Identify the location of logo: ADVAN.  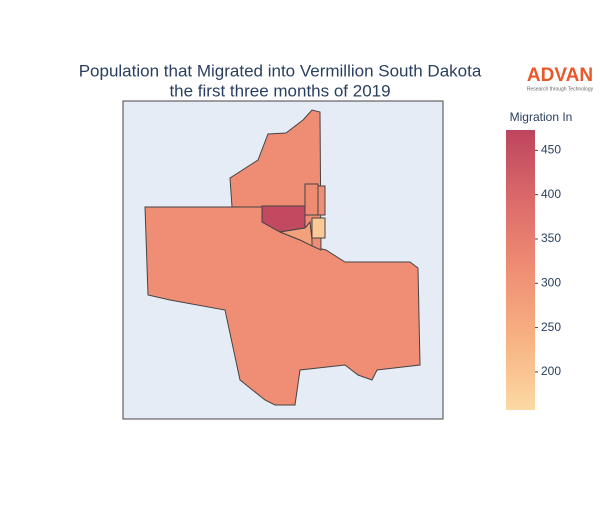
(560, 75).